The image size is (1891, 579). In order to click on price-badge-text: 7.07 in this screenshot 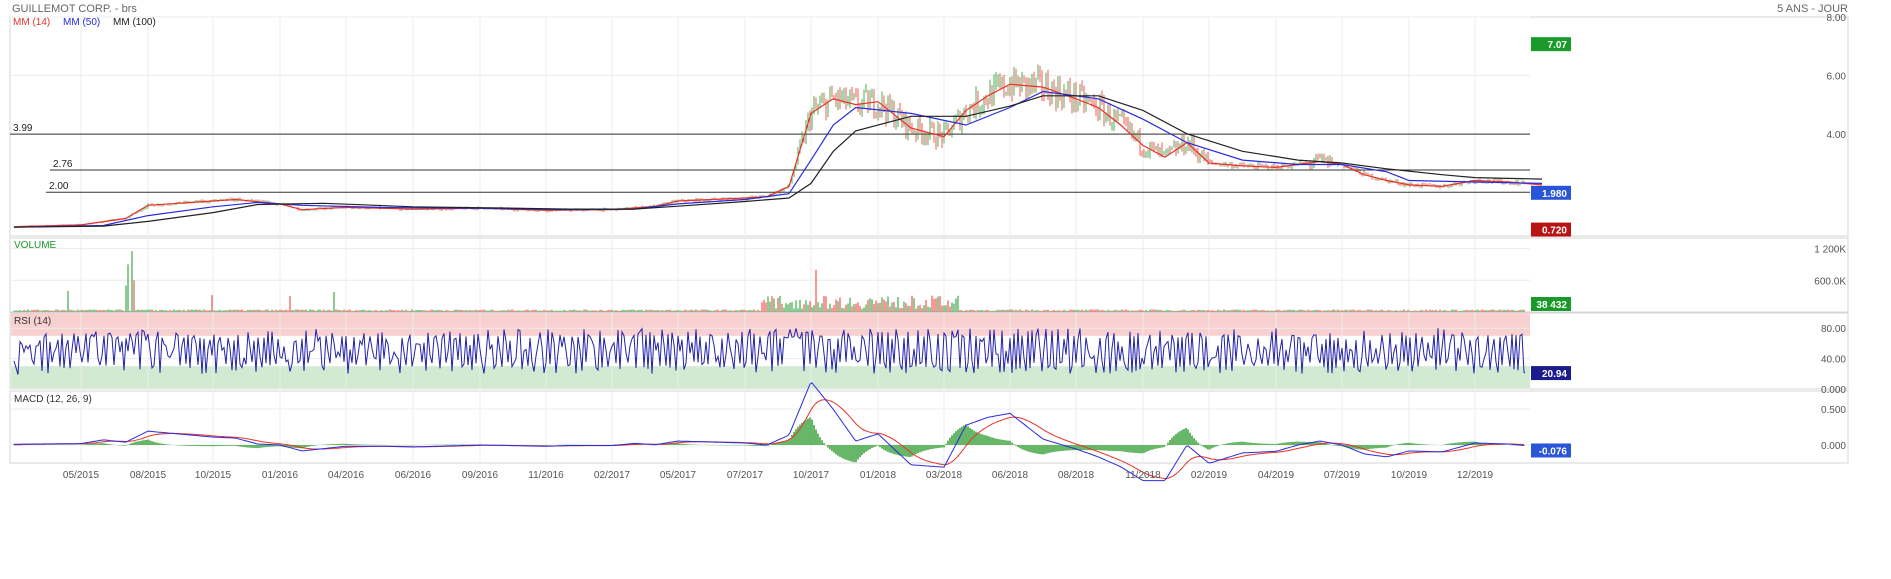, I will do `click(1558, 45)`.